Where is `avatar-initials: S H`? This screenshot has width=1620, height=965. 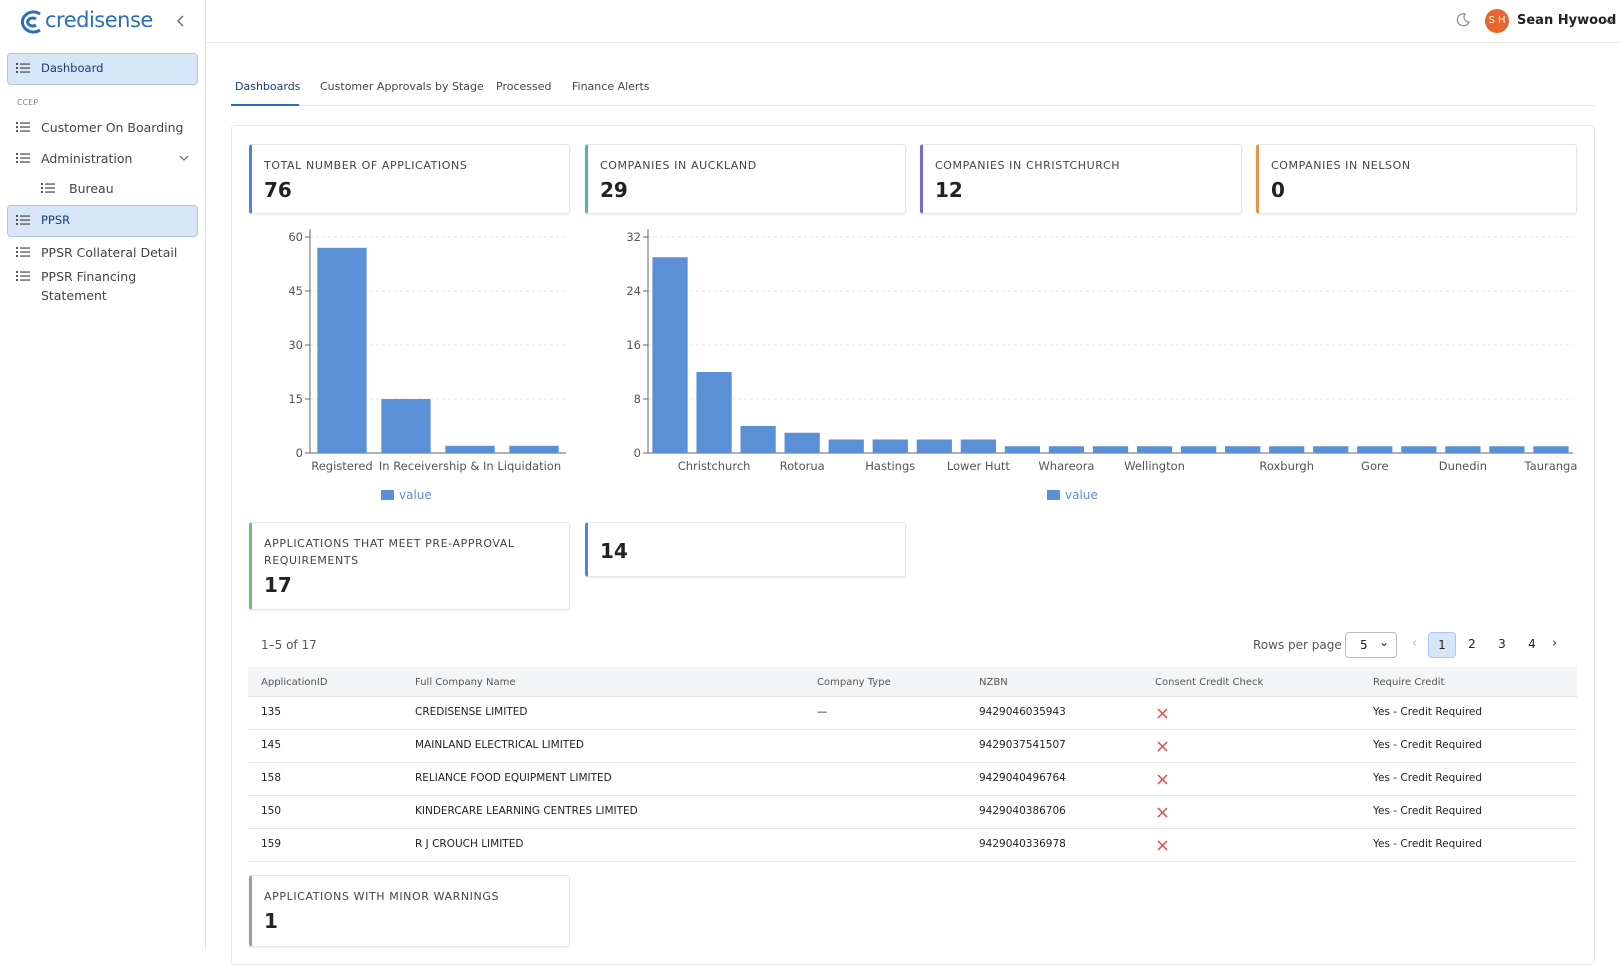 avatar-initials: S H is located at coordinates (1497, 20).